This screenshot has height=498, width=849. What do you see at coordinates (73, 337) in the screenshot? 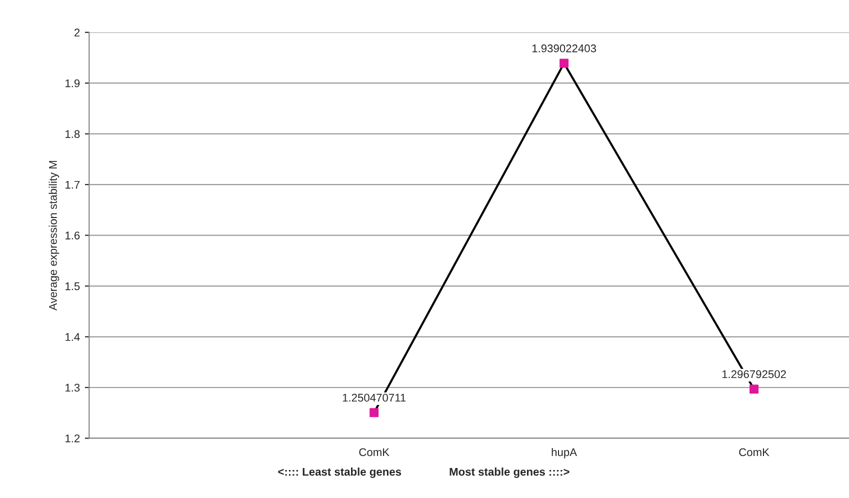
I see `y-tick-label: 1.4` at bounding box center [73, 337].